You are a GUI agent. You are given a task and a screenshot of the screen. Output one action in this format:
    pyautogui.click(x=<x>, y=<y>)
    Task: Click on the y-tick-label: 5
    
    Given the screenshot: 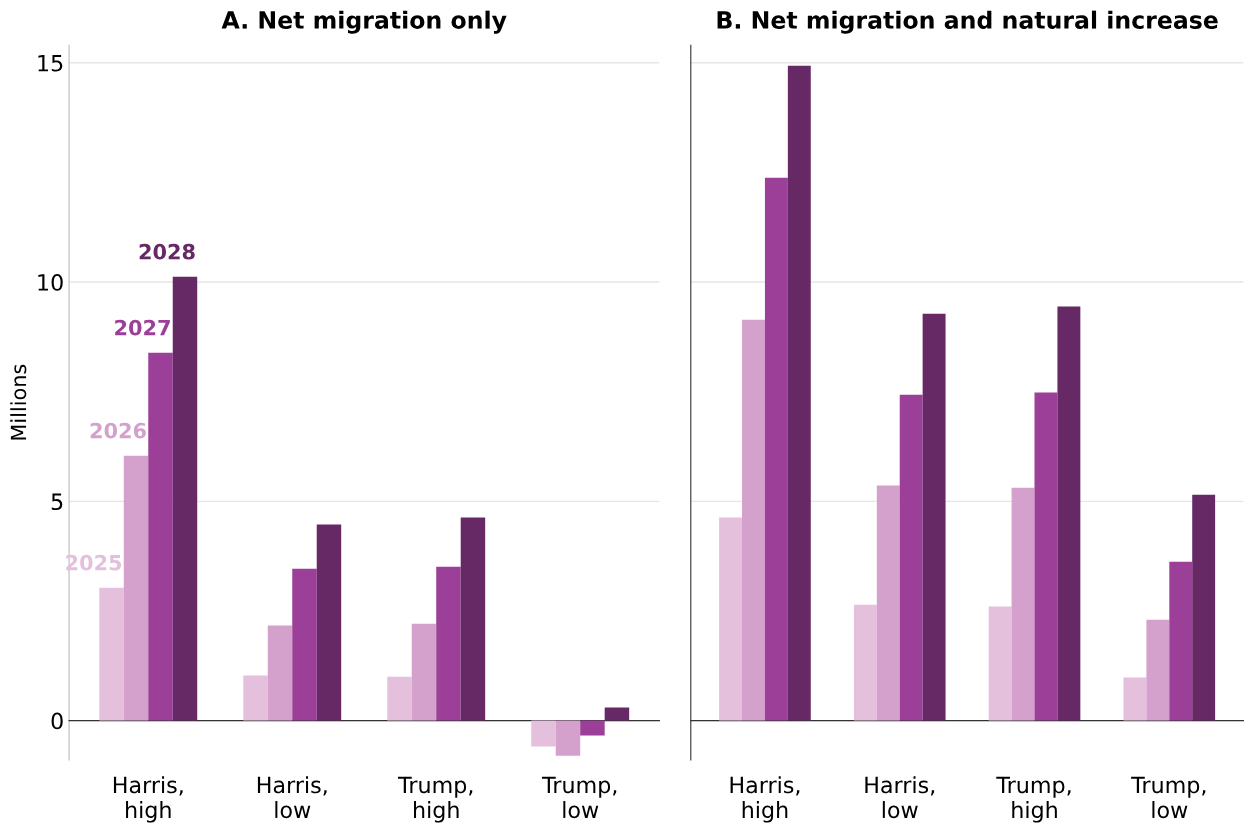 What is the action you would take?
    pyautogui.click(x=57, y=502)
    